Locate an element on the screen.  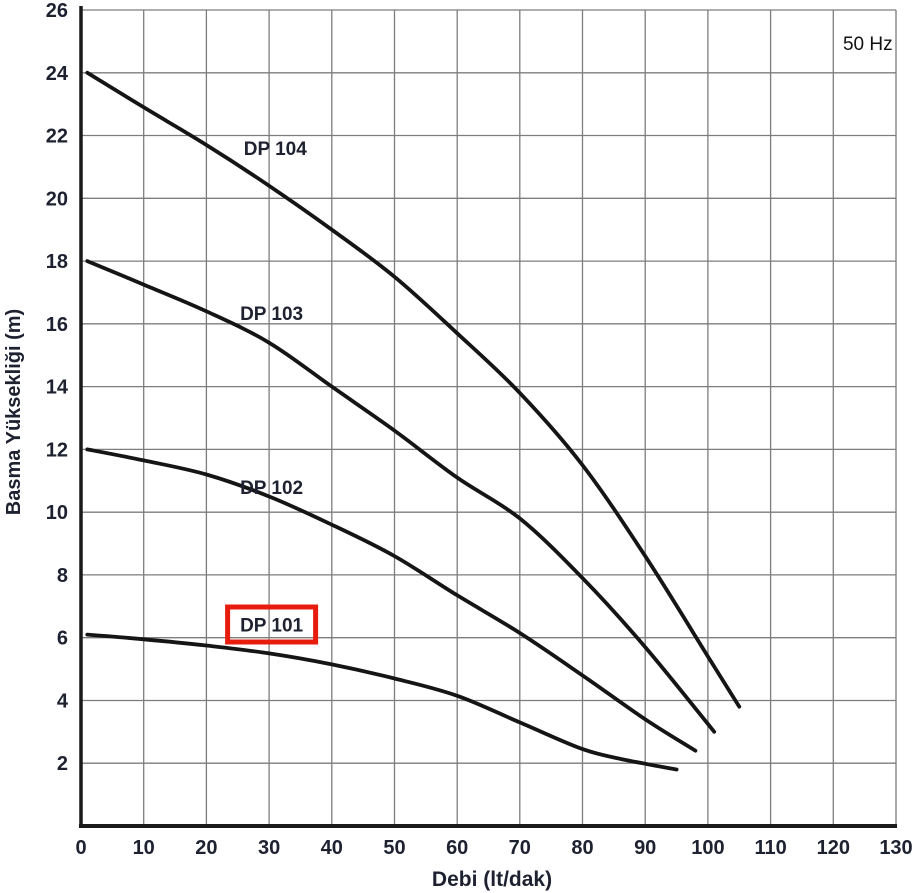
y-tick-label: 24 is located at coordinates (57, 74).